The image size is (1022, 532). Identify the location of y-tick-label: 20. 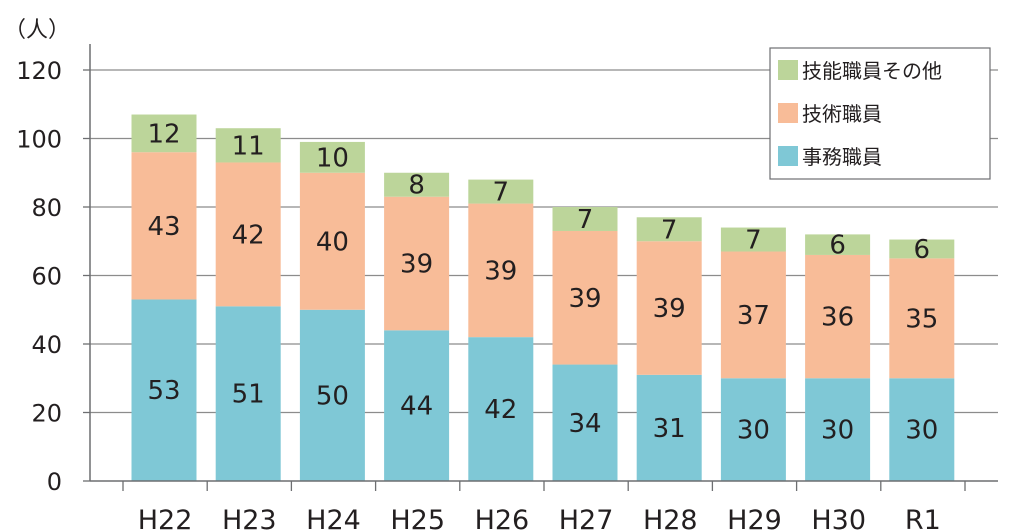
(46, 414).